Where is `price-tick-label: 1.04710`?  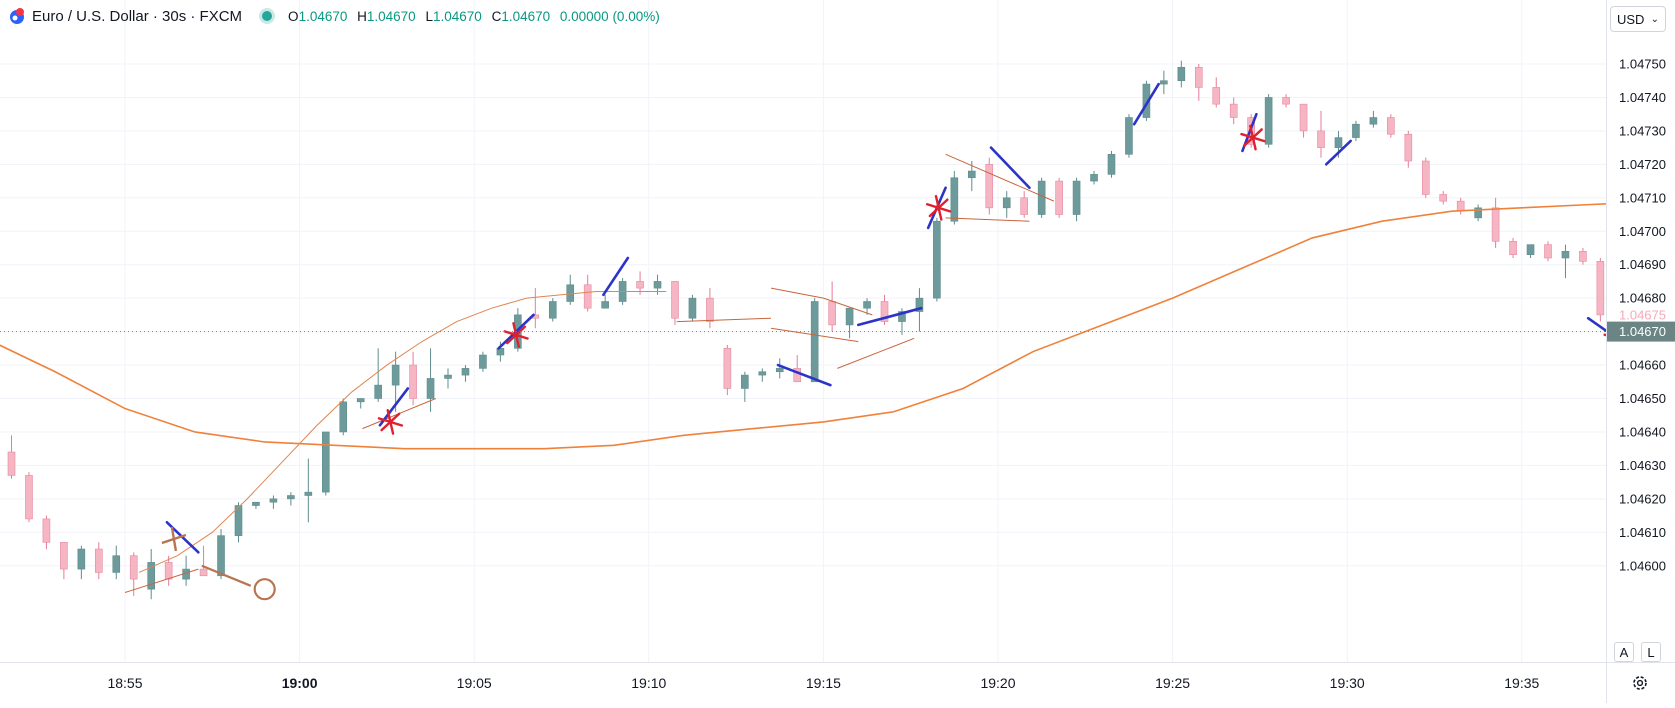 price-tick-label: 1.04710 is located at coordinates (1642, 197).